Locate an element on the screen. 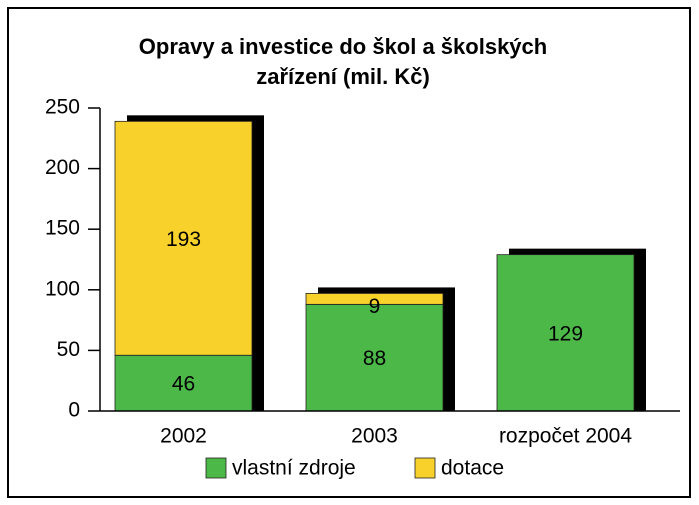  value-label: 46 is located at coordinates (183, 384).